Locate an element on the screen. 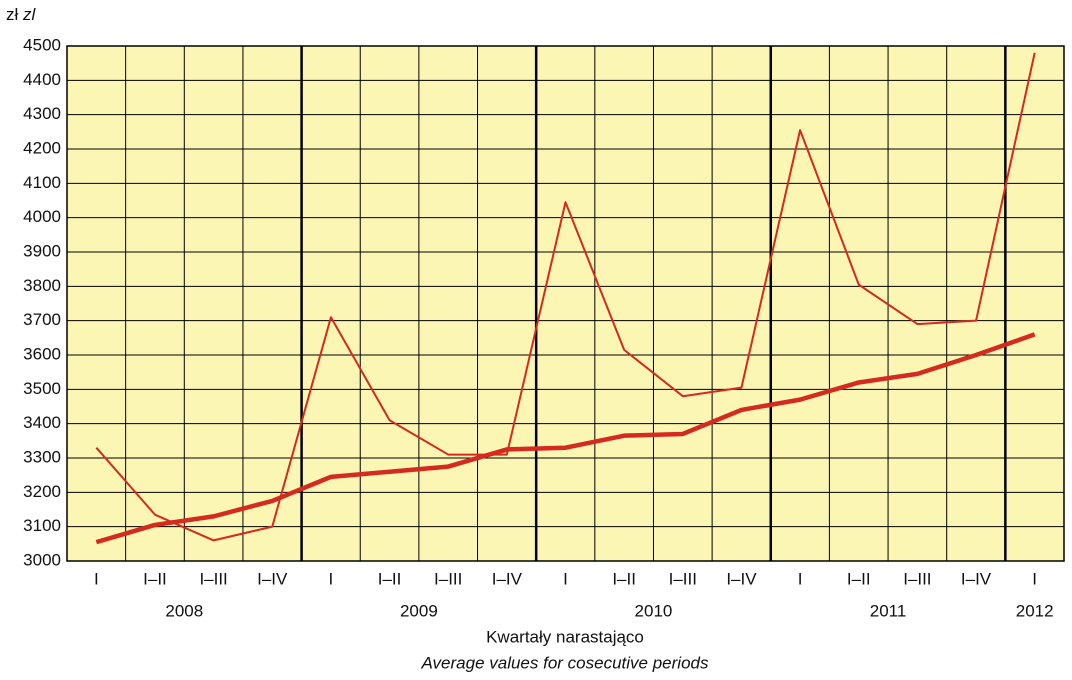 The height and width of the screenshot is (680, 1072). year-label: 2008 is located at coordinates (184, 610).